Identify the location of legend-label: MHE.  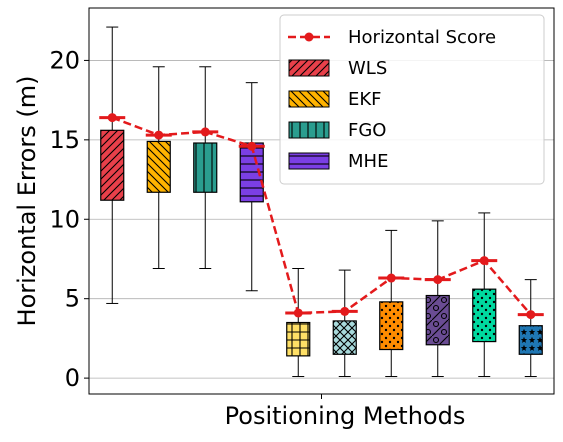
(368, 161).